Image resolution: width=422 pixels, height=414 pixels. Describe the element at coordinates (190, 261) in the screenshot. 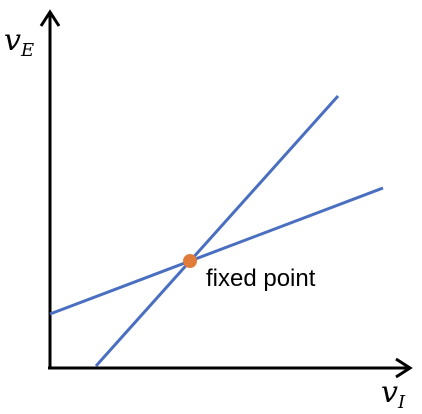

I see `fixed-point-marker` at that location.